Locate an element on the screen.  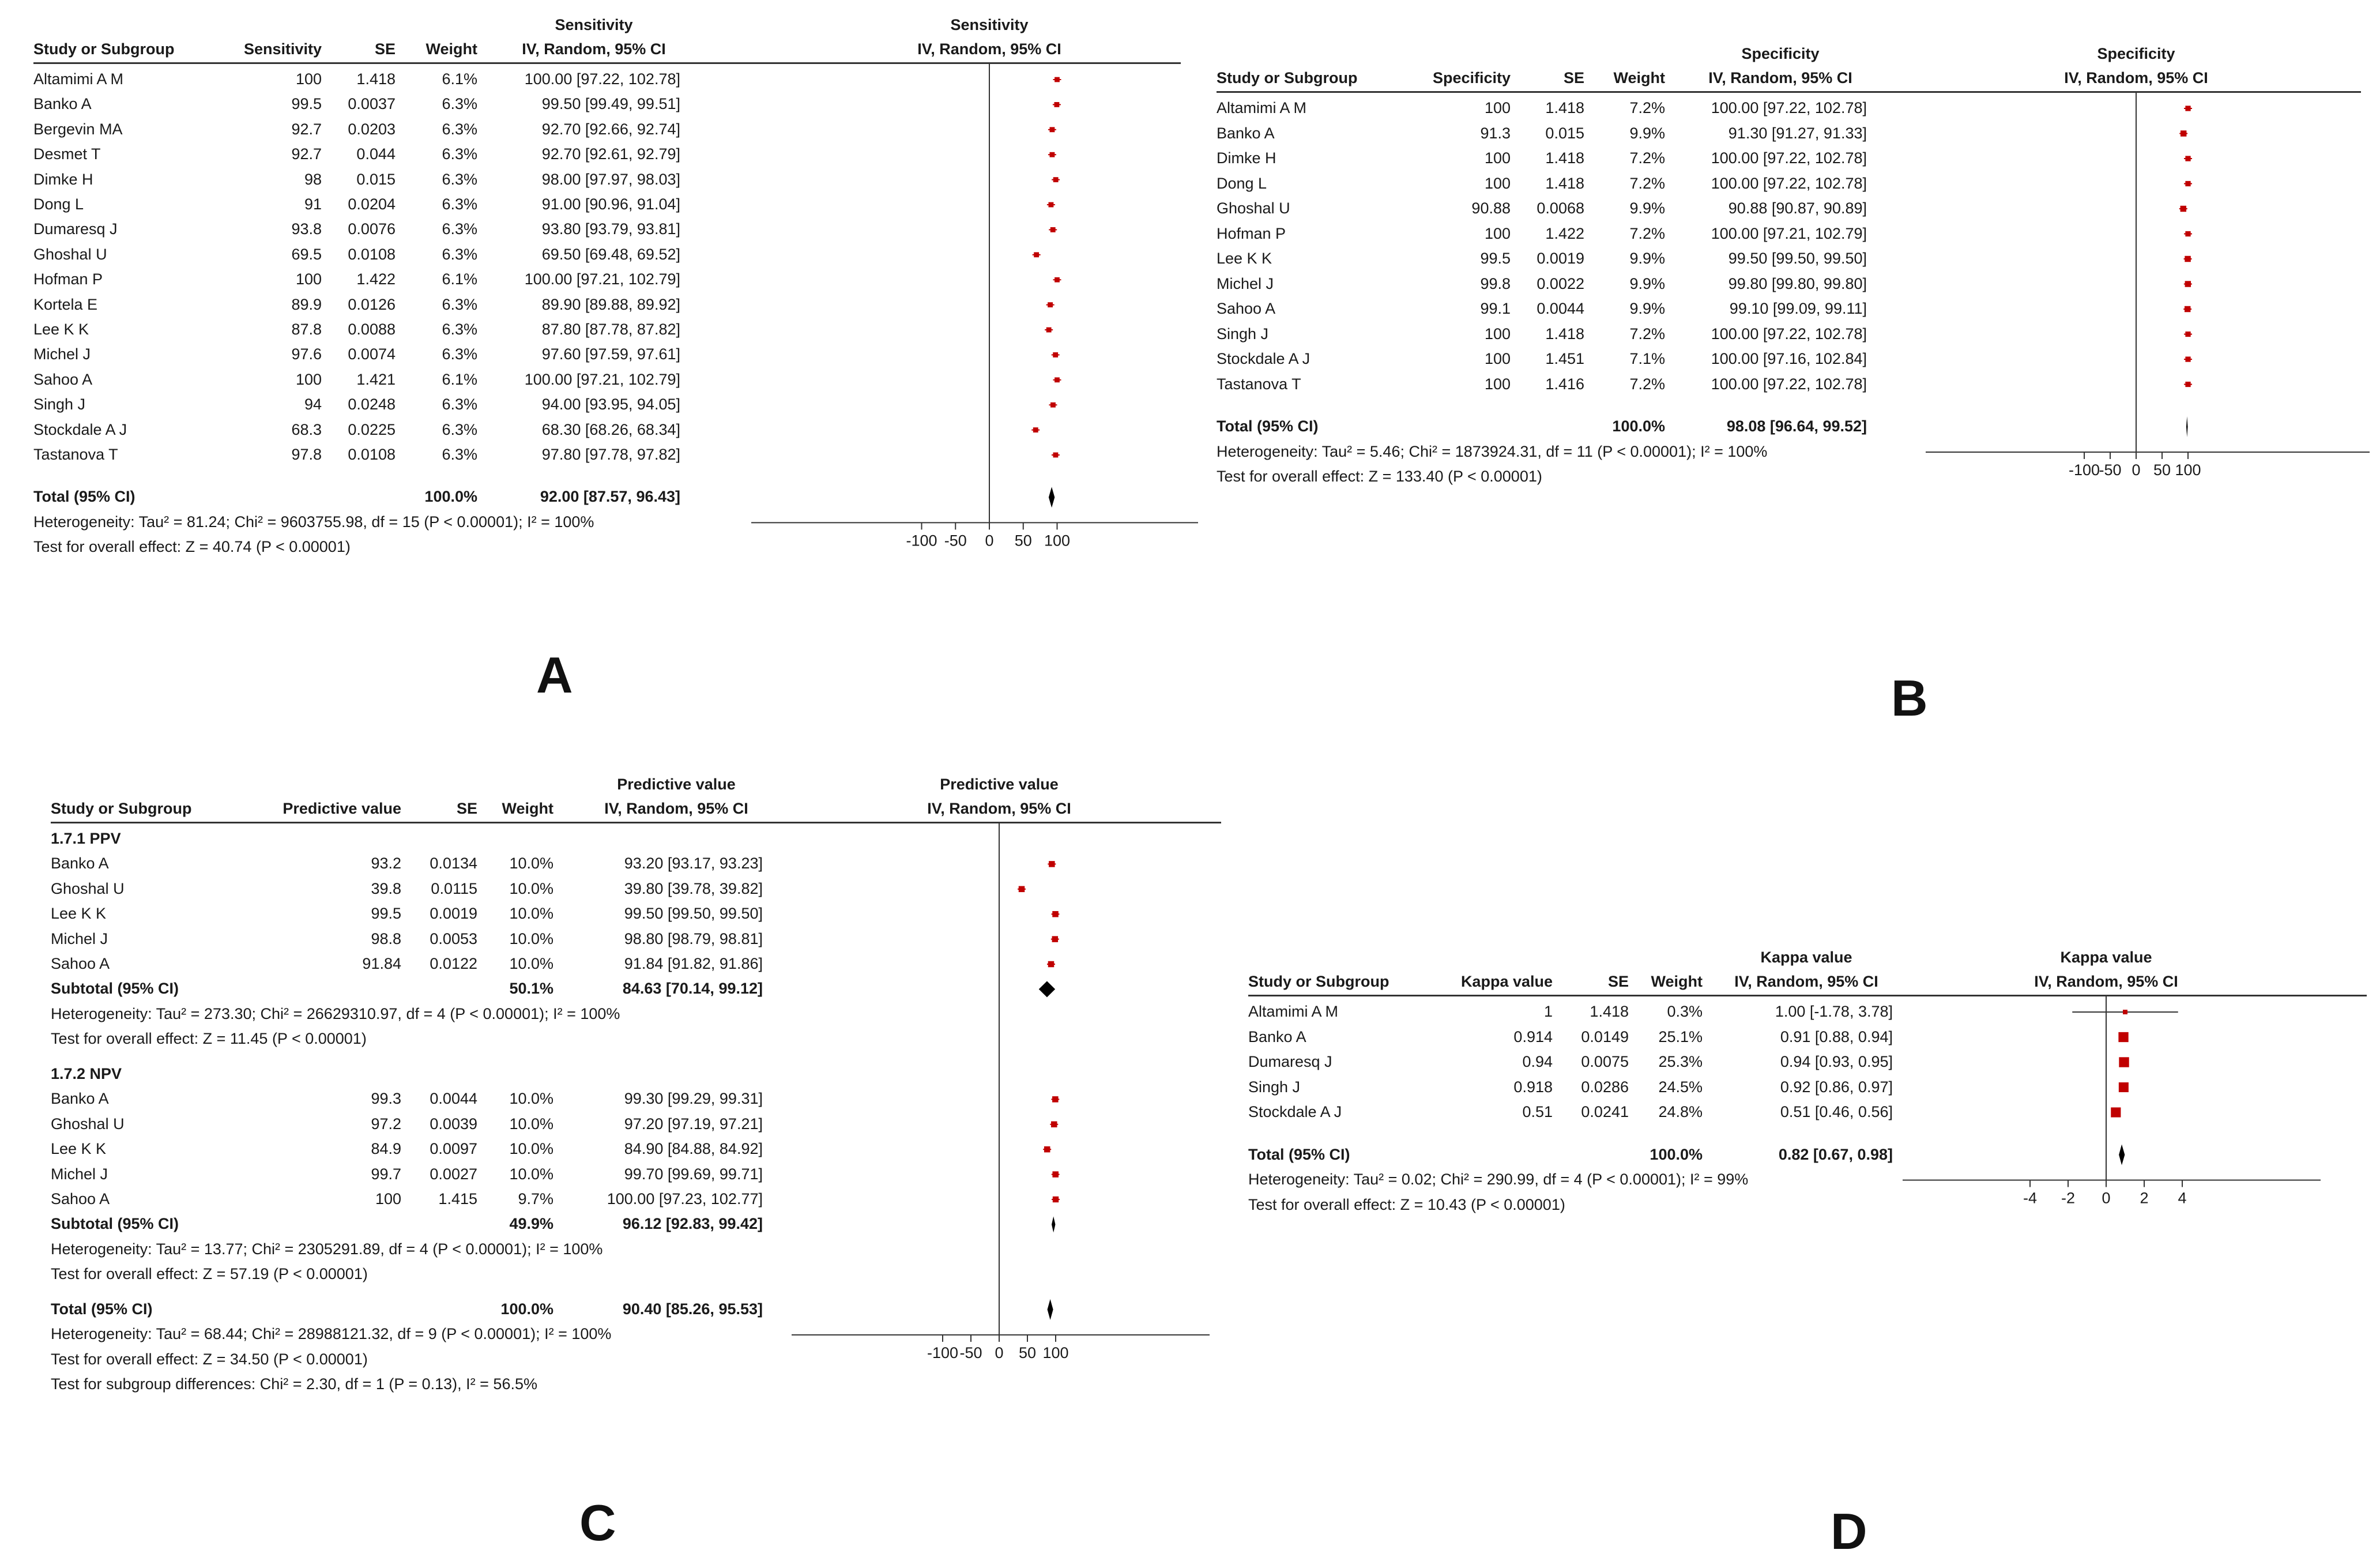
row-ci: 100.00 [97.21, 102.79] is located at coordinates (1789, 233).